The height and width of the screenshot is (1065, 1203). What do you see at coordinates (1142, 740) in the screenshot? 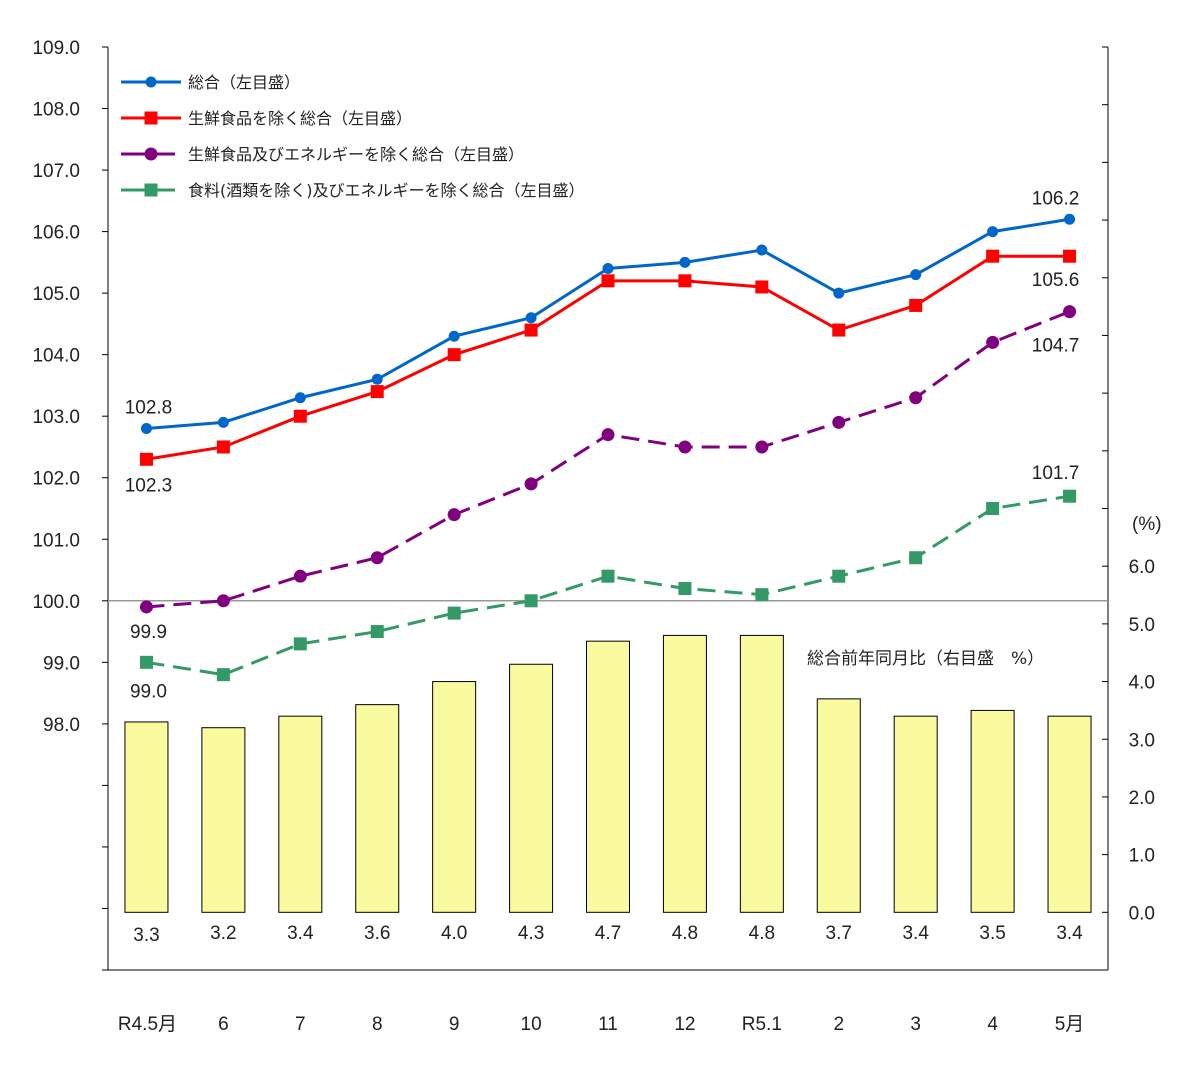
I see `right-tick-label: 3.0` at bounding box center [1142, 740].